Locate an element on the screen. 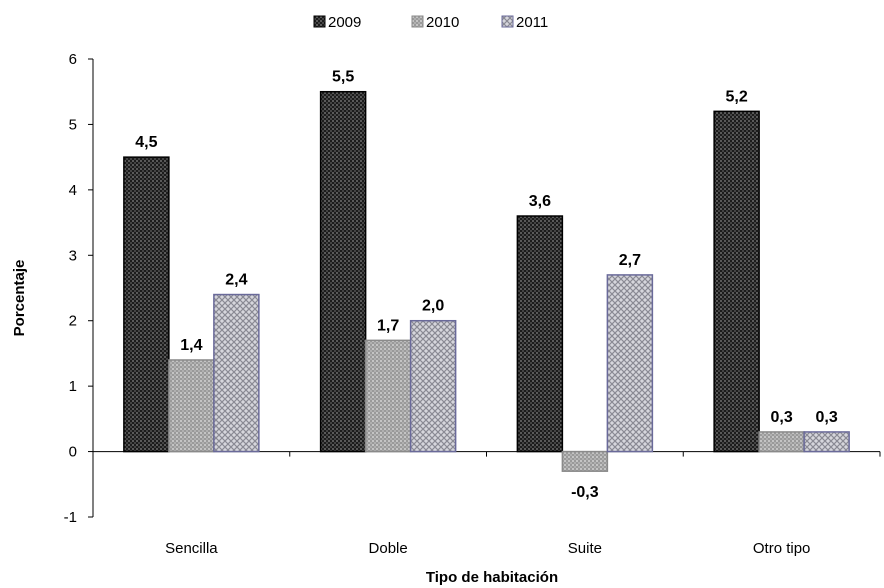 The height and width of the screenshot is (588, 884). legend-swatch-2009 is located at coordinates (319, 21).